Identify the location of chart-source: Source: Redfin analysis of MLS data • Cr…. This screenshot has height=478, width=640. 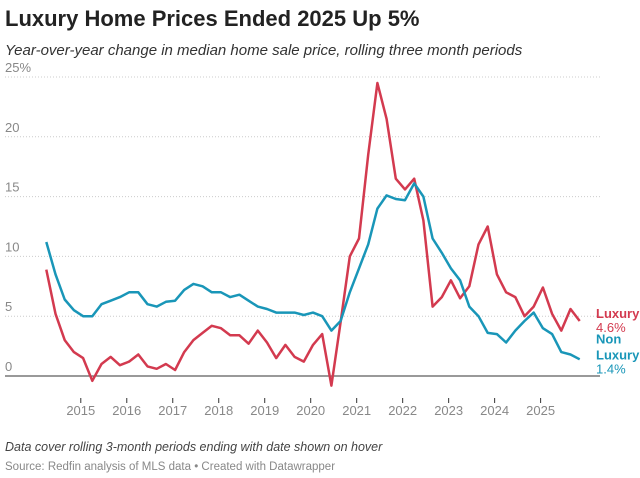
(170, 467).